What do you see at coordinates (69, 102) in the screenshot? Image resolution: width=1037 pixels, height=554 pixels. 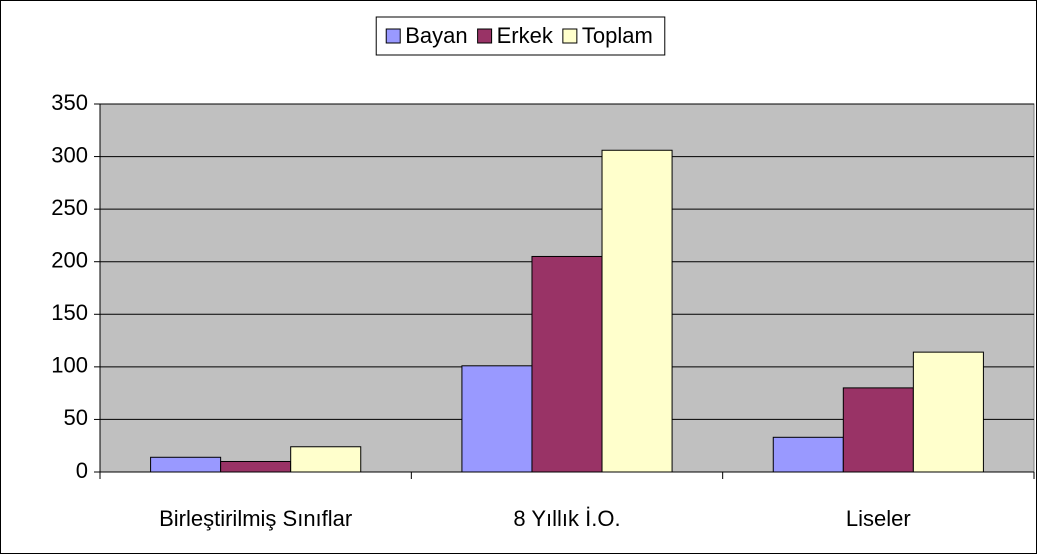 I see `y-tick-label: 350` at bounding box center [69, 102].